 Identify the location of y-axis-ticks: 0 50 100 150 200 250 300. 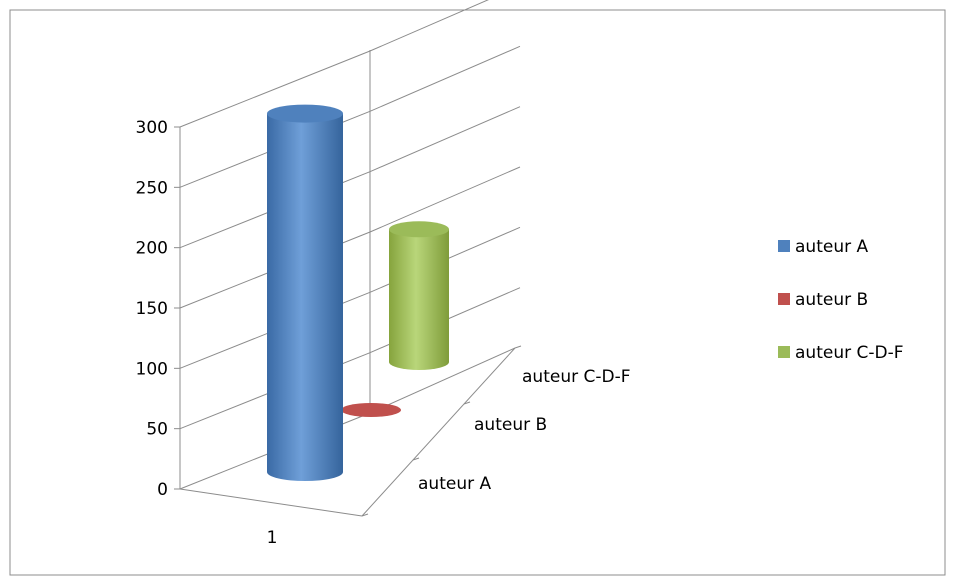
(158, 309).